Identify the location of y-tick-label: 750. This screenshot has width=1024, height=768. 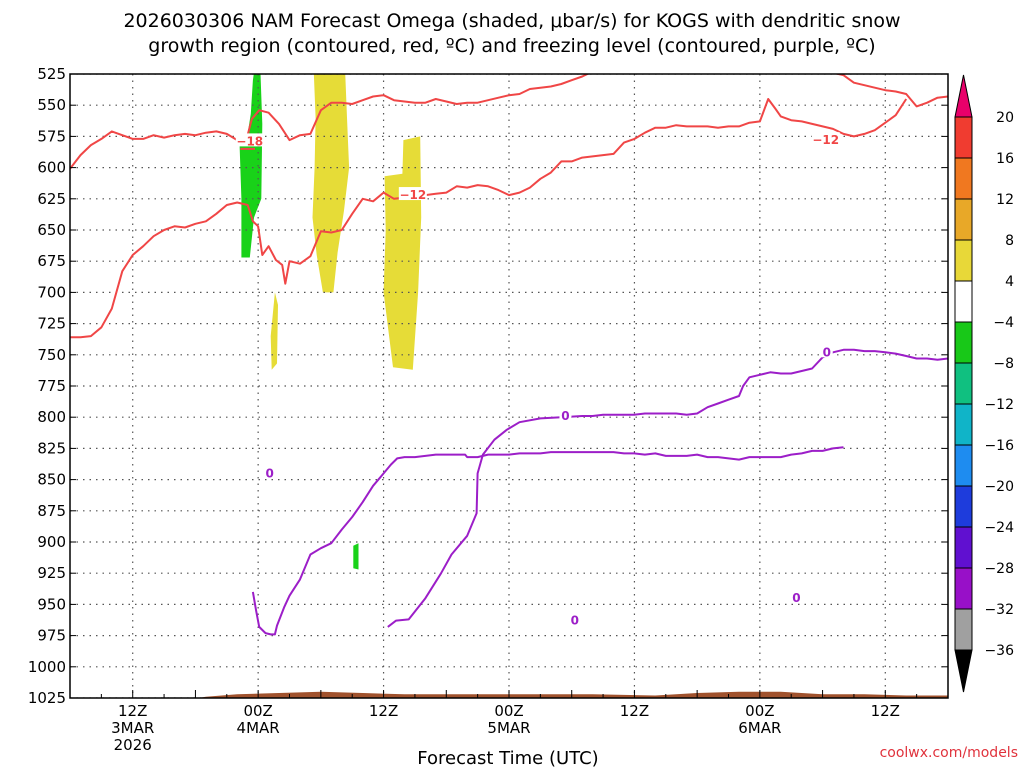
(51, 355).